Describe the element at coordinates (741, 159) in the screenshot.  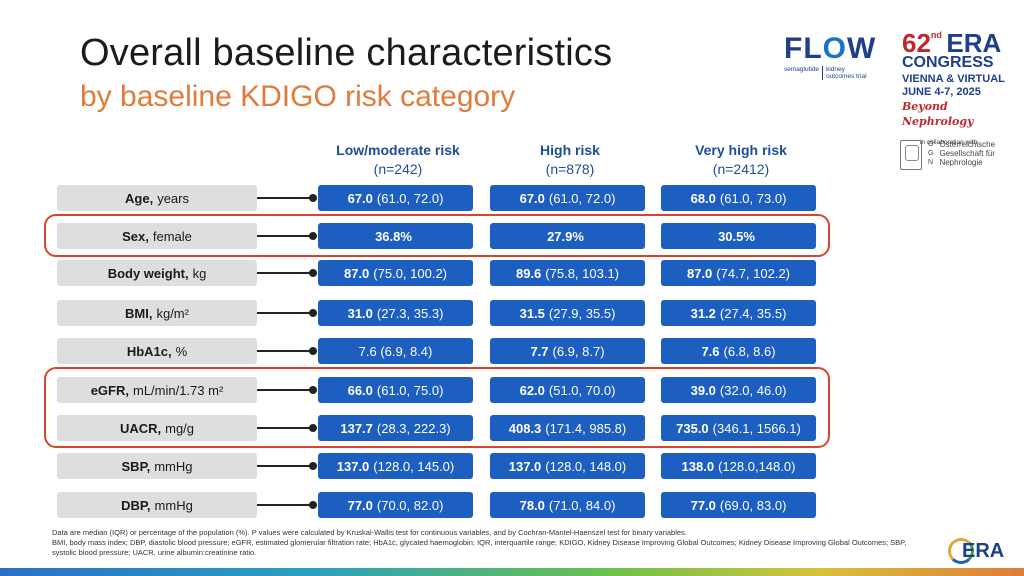
I see `column-header-very-high: Very high risk (n=2412)` at that location.